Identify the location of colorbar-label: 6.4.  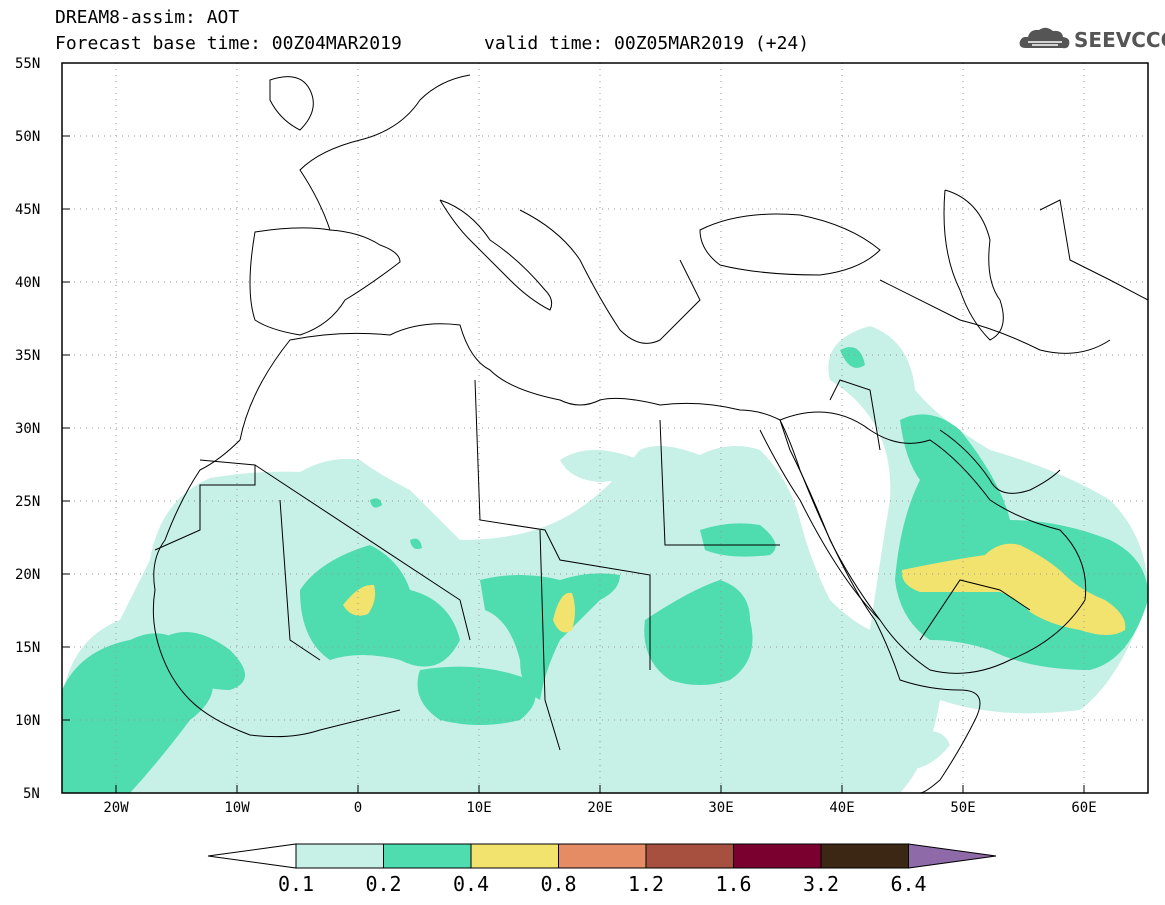
(908, 884).